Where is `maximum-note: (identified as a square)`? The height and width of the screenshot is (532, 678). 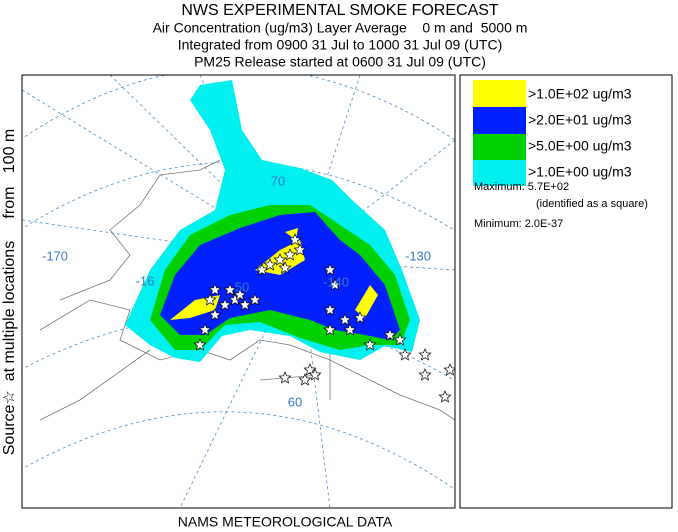 maximum-note: (identified as a square) is located at coordinates (592, 204).